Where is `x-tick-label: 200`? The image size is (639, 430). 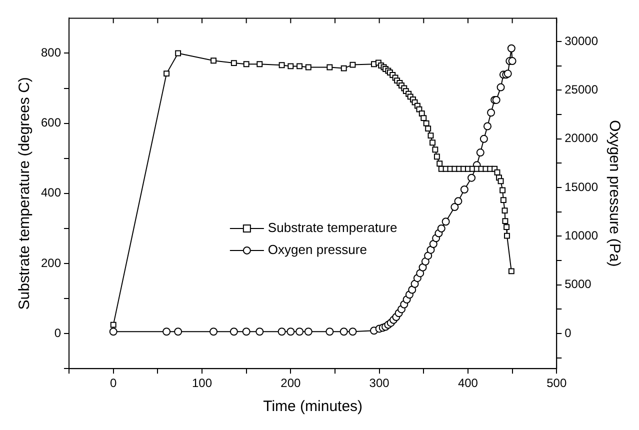 x-tick-label: 200 is located at coordinates (290, 383).